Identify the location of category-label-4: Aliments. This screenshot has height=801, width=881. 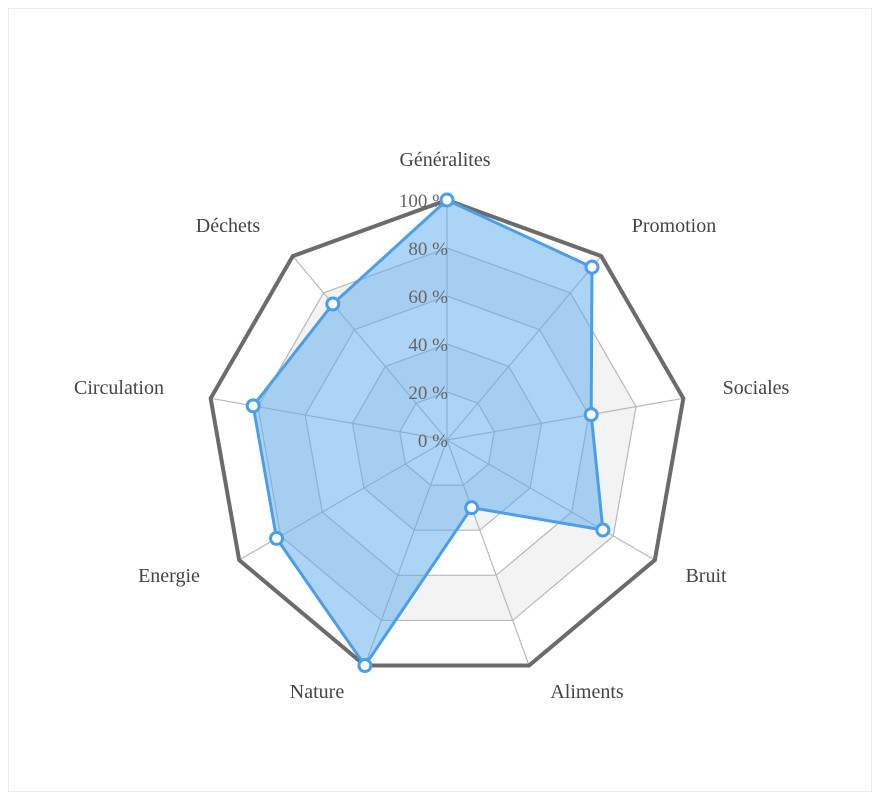
(587, 692).